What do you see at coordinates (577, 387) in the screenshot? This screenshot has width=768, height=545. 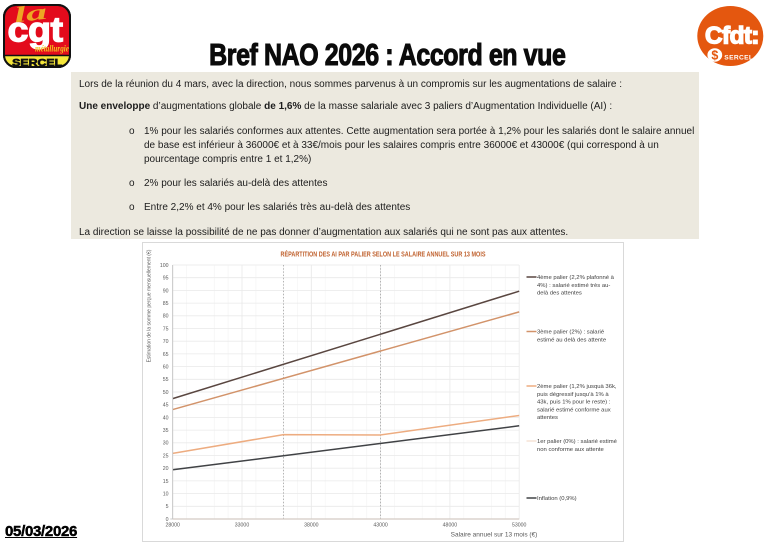 I see `svg-text: 2ème palier (1,2% jusquà 36k,` at bounding box center [577, 387].